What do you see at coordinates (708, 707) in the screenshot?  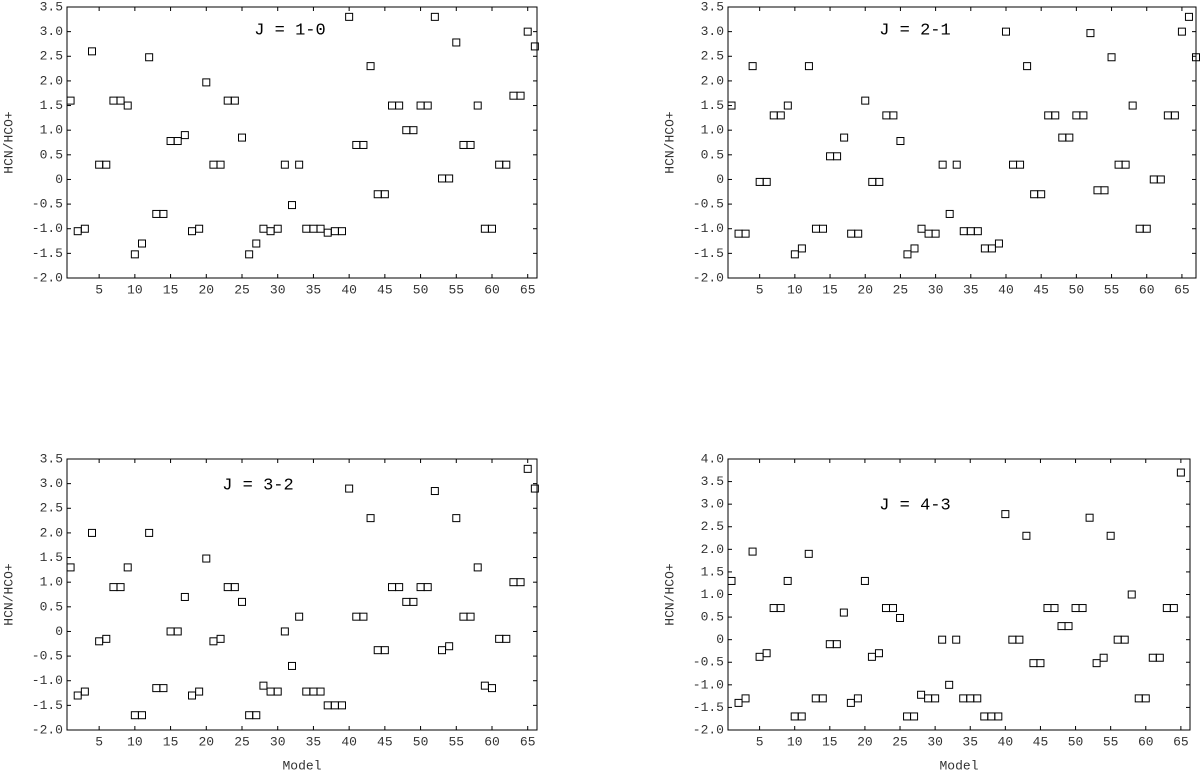 I see `y-tick-label: -1.5` at bounding box center [708, 707].